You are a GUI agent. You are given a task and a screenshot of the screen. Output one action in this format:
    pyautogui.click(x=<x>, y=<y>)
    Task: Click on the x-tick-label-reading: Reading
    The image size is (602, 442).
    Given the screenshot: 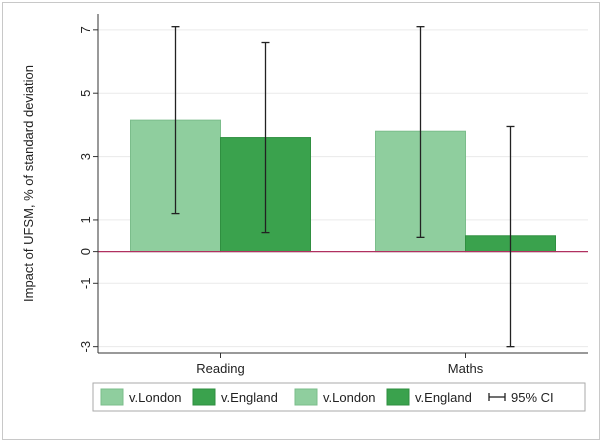 What is the action you would take?
    pyautogui.click(x=220, y=368)
    